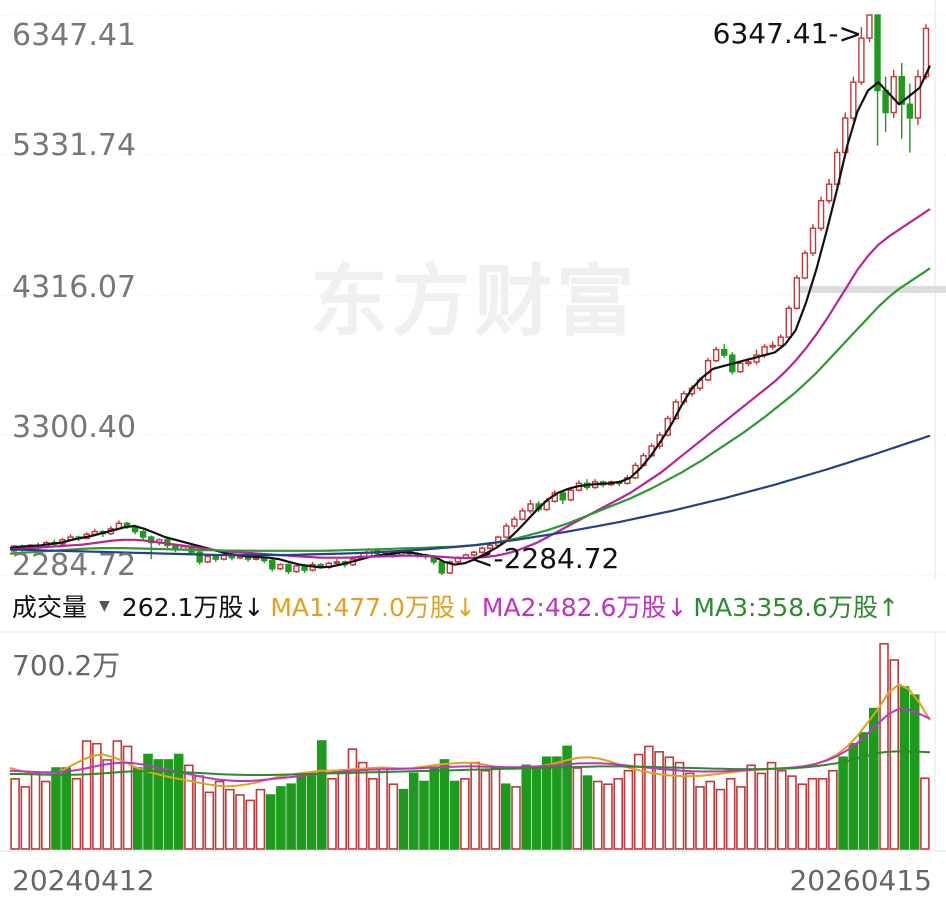 The height and width of the screenshot is (908, 946). I want to click on volume-ma2-label: MA2:482.6万股↓, so click(584, 607).